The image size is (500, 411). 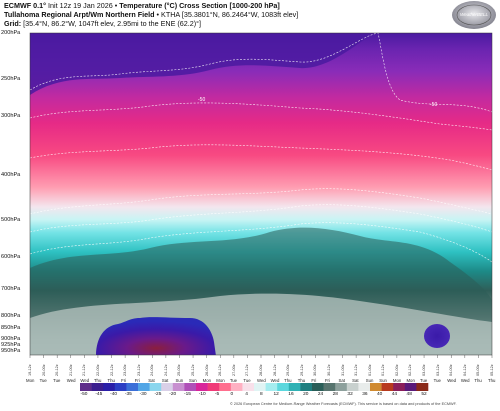 What do you see at coordinates (158, 394) in the screenshot?
I see `colorbar-tick: -25` at bounding box center [158, 394].